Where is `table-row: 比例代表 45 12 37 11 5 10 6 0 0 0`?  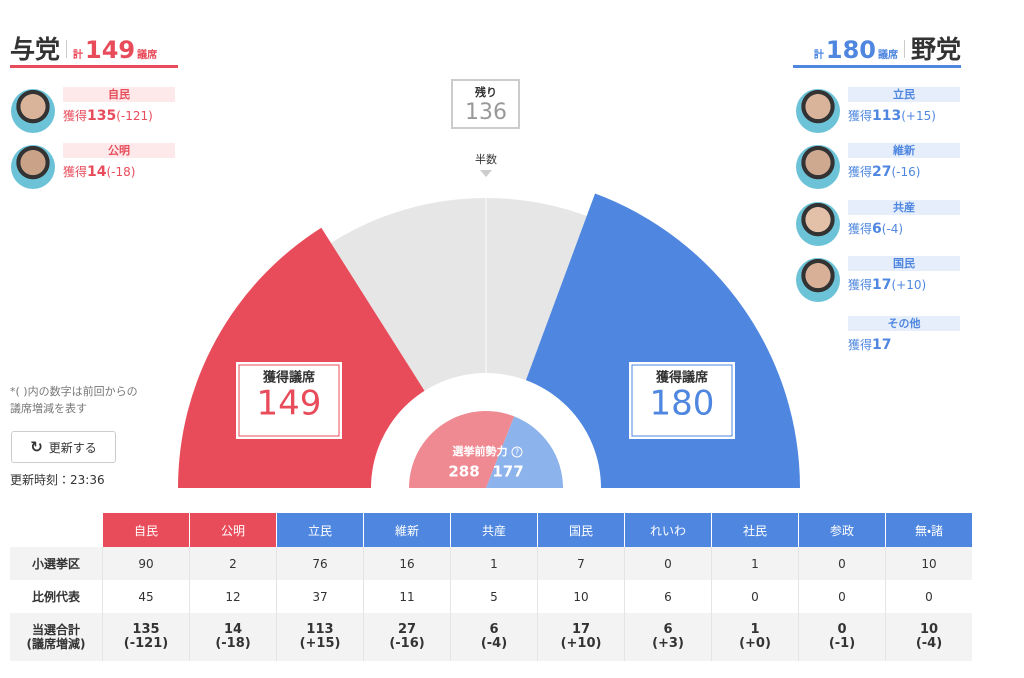
table-row: 比例代表 45 12 37 11 5 10 6 0 0 0 is located at coordinates (491, 596).